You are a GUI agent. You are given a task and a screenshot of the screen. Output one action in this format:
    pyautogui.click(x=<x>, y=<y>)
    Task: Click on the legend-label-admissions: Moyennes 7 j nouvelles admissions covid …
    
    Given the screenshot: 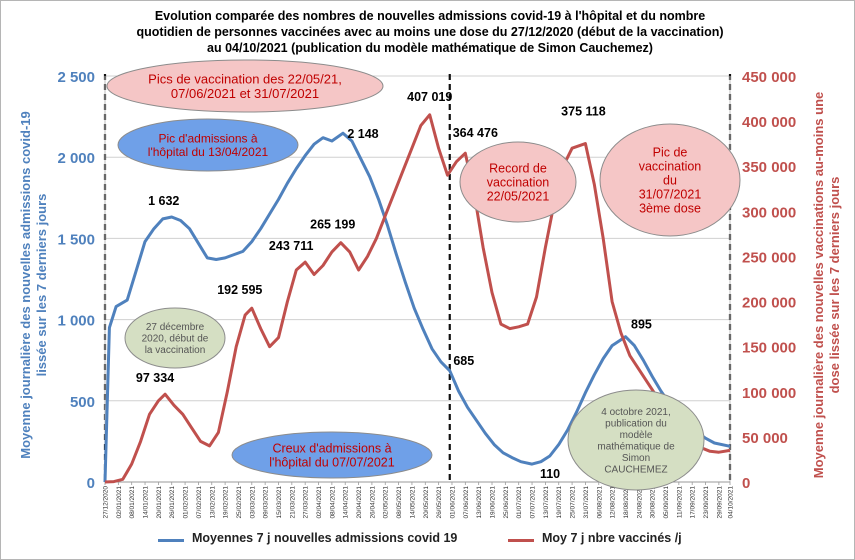 What is the action you would take?
    pyautogui.click(x=325, y=538)
    